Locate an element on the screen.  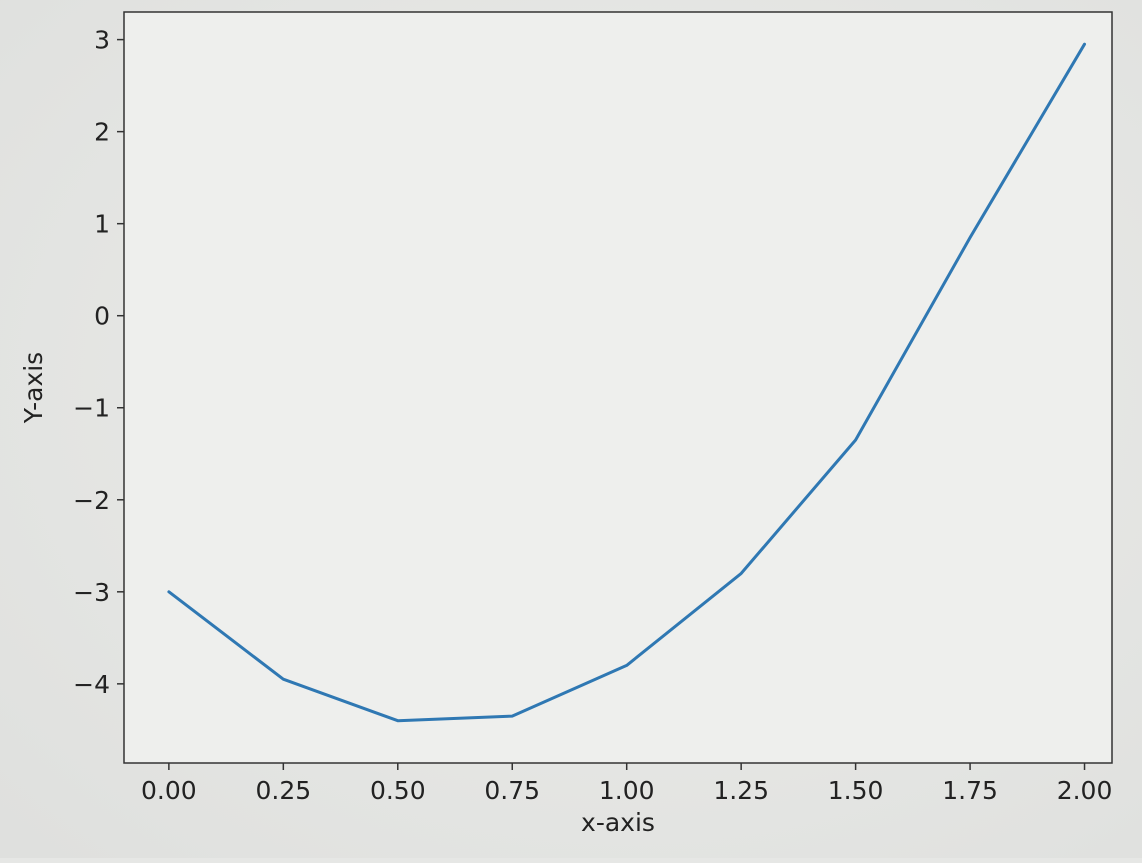
x-tick-label: 0.00 is located at coordinates (169, 790).